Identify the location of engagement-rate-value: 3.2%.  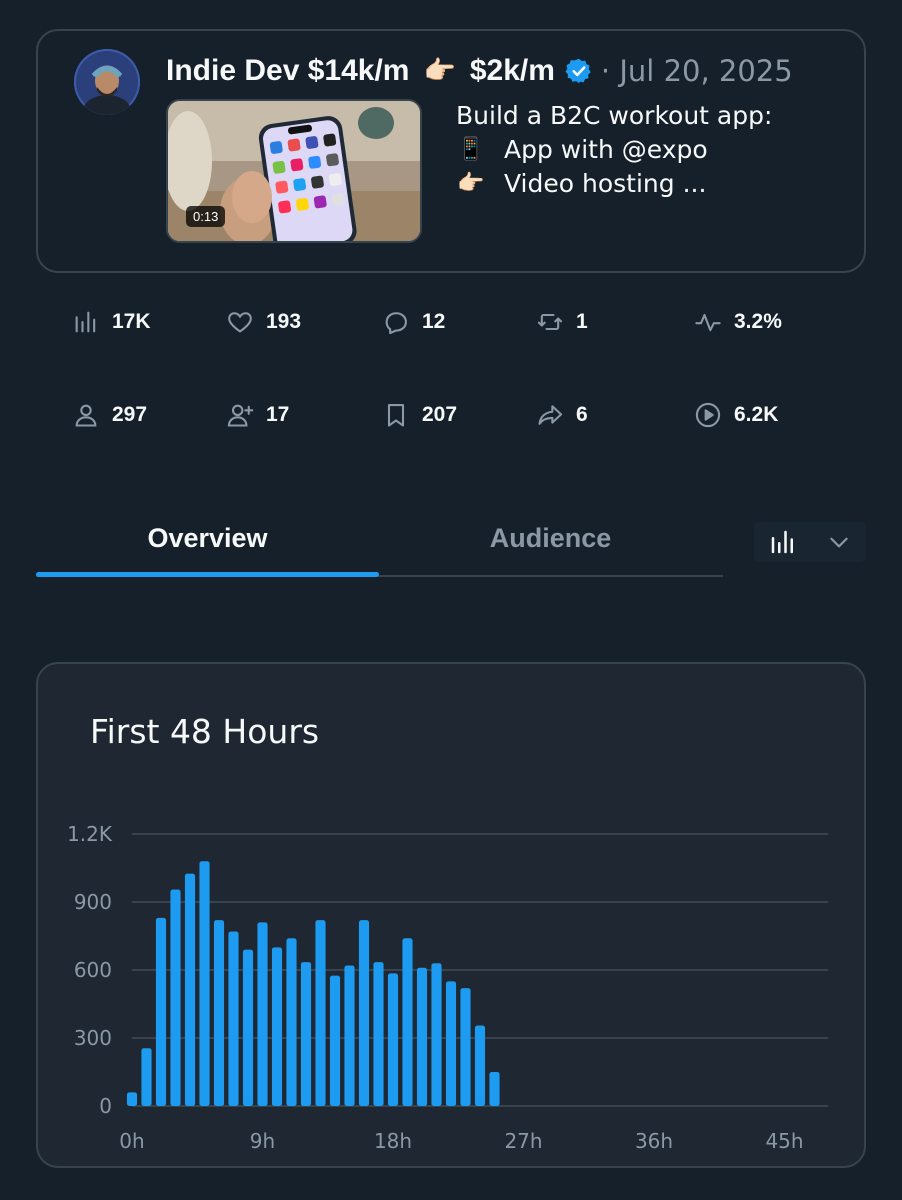
(758, 321).